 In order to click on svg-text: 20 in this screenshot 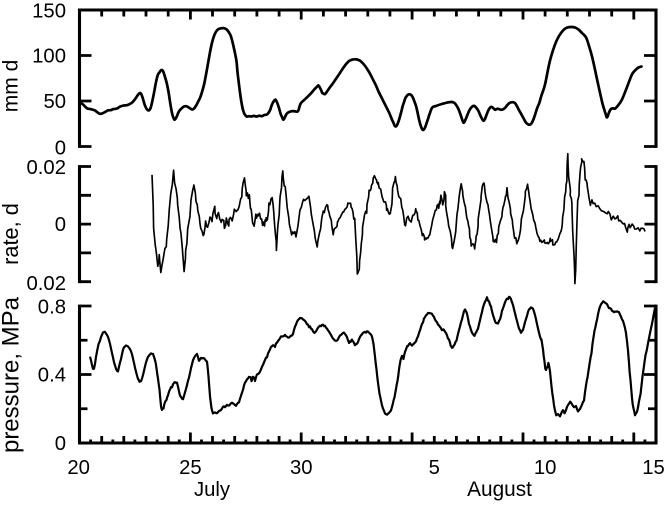, I will do `click(78, 468)`.